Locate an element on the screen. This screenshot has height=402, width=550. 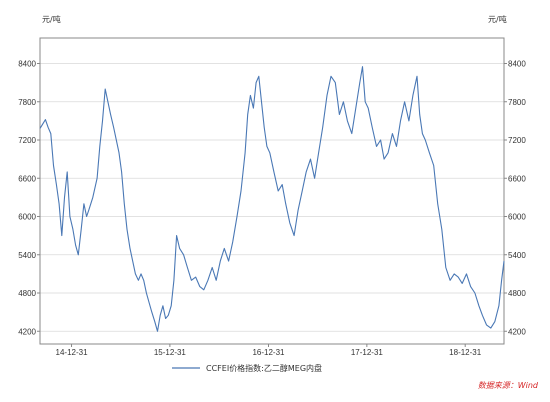
y-tick-label-right: 4800 is located at coordinates (517, 293).